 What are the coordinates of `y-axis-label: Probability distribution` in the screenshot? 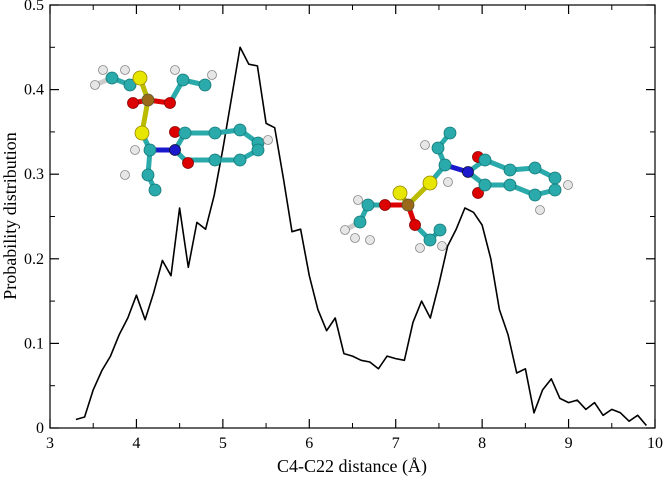 It's located at (10, 216).